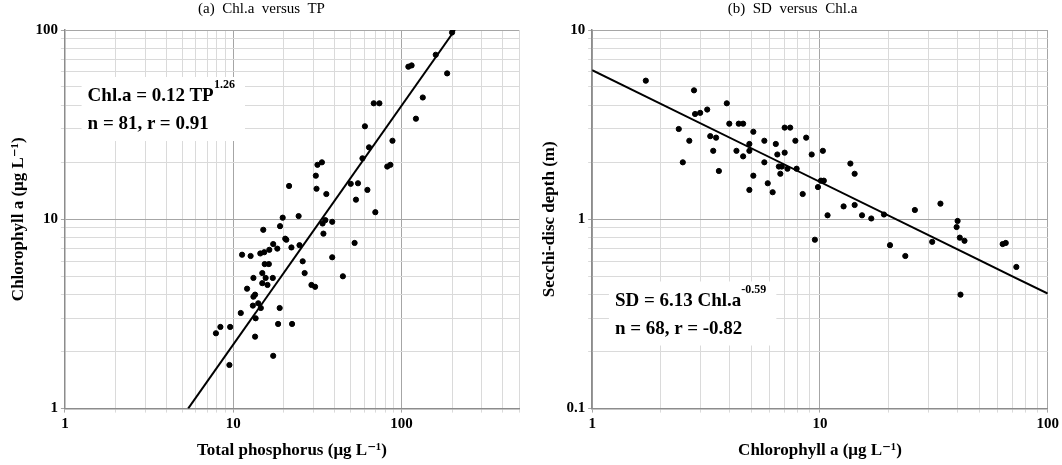  Describe the element at coordinates (65, 423) in the screenshot. I see `x-tick-label: 1` at that location.